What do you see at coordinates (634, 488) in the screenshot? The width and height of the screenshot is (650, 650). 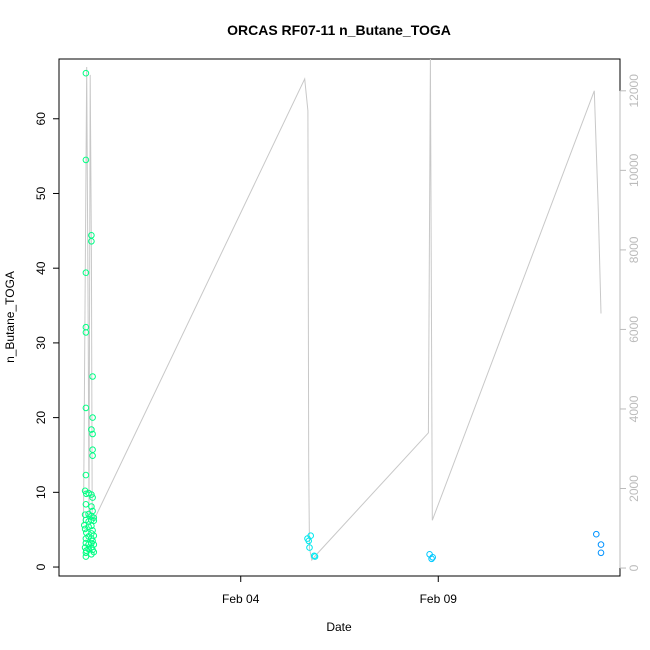 I see `y2-tick-label: 2000` at bounding box center [634, 488].